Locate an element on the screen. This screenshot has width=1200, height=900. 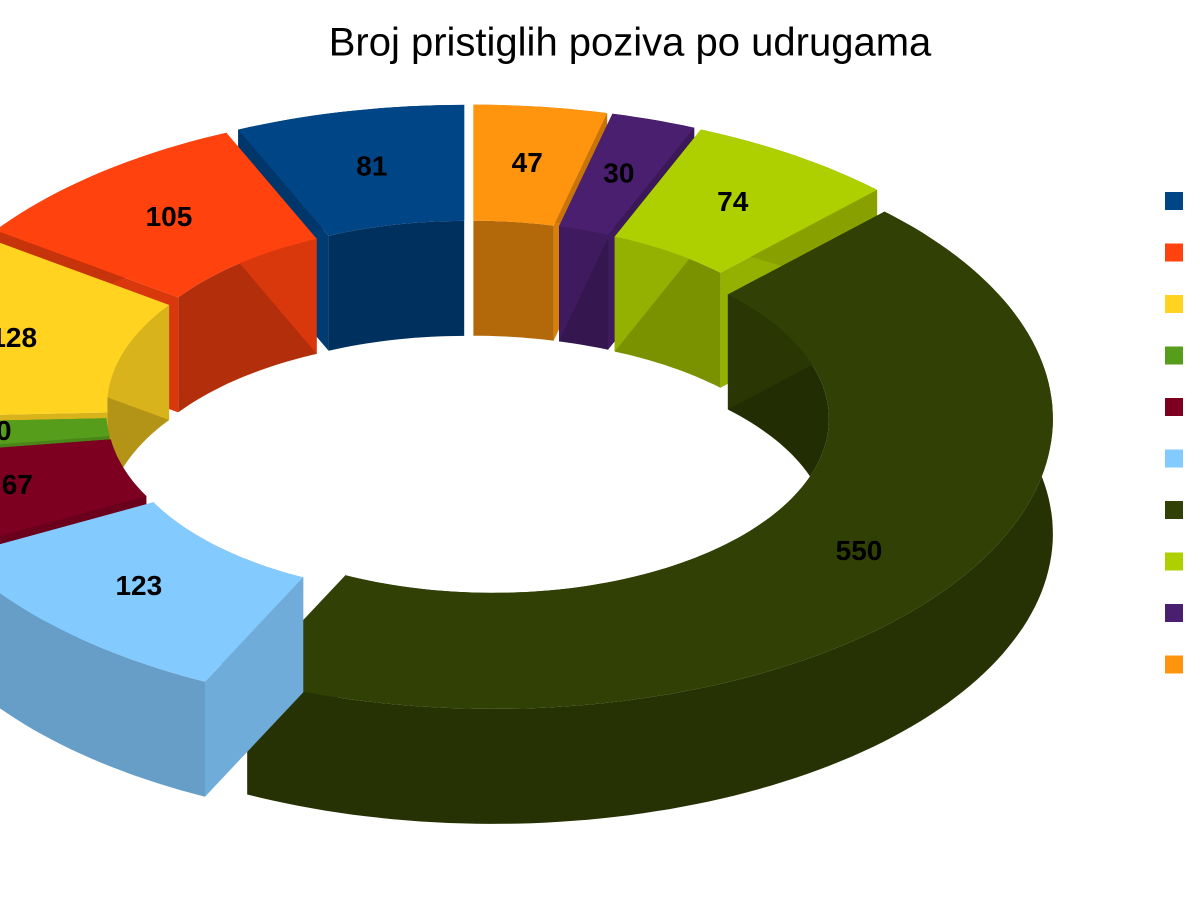
value-label: 123 is located at coordinates (138, 585).